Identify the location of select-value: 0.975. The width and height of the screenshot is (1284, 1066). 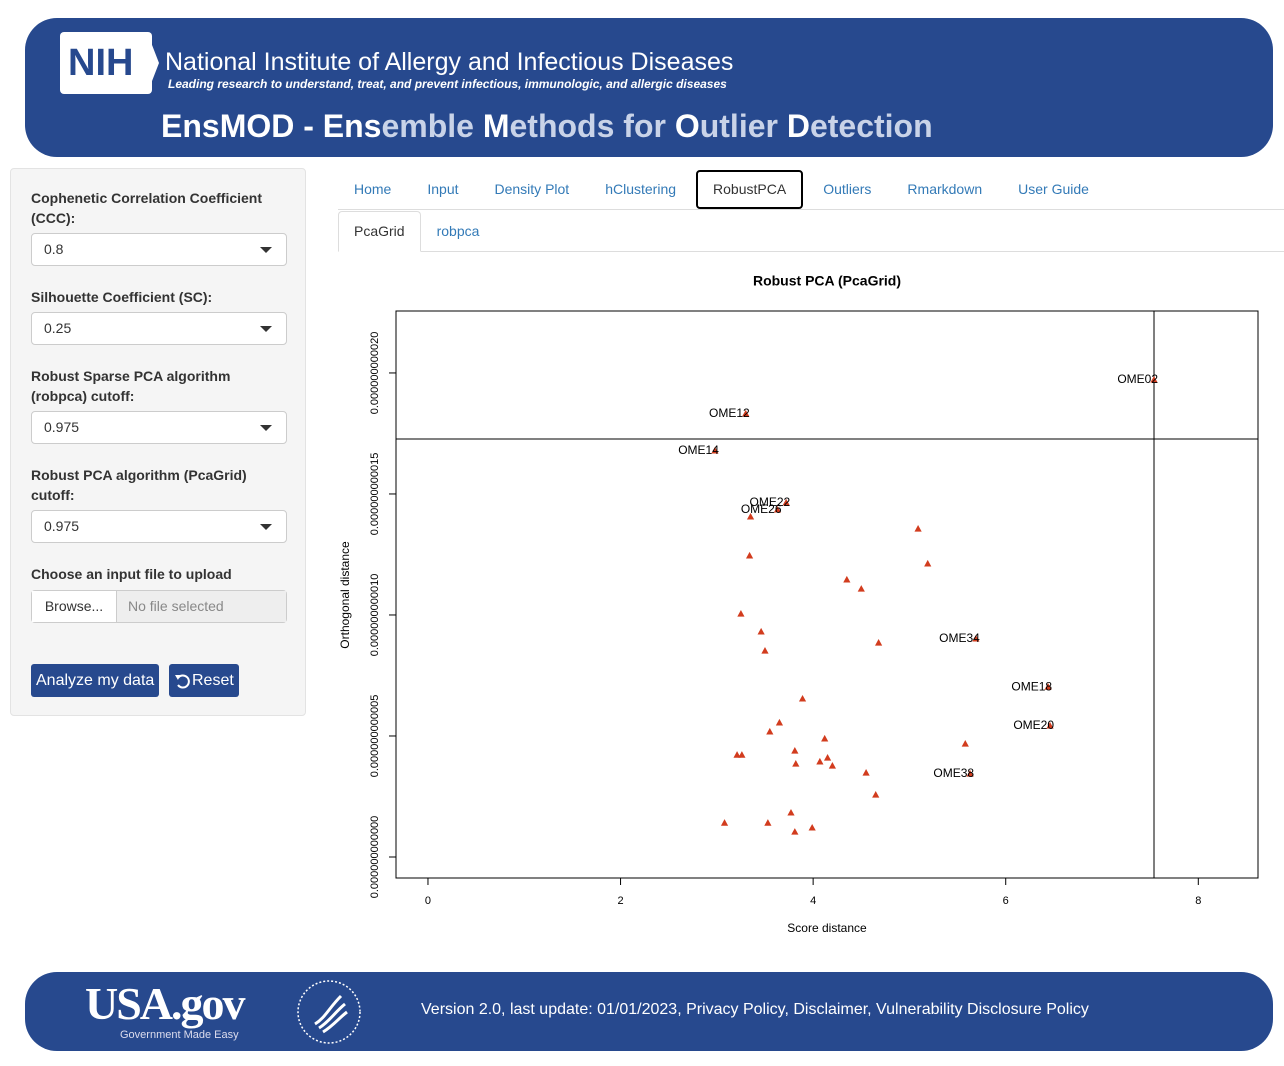
(62, 526).